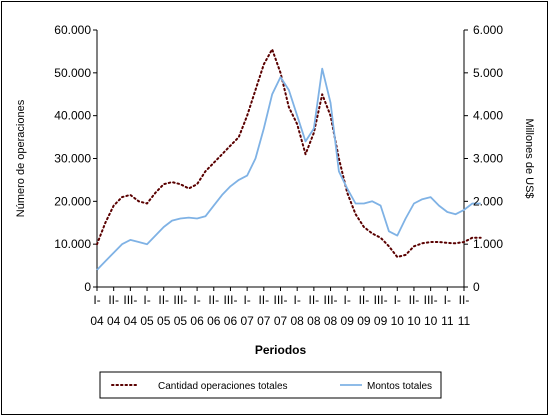 This screenshot has height=418, width=551. What do you see at coordinates (21, 158) in the screenshot?
I see `y-left-axis-title: Número de operaciones` at bounding box center [21, 158].